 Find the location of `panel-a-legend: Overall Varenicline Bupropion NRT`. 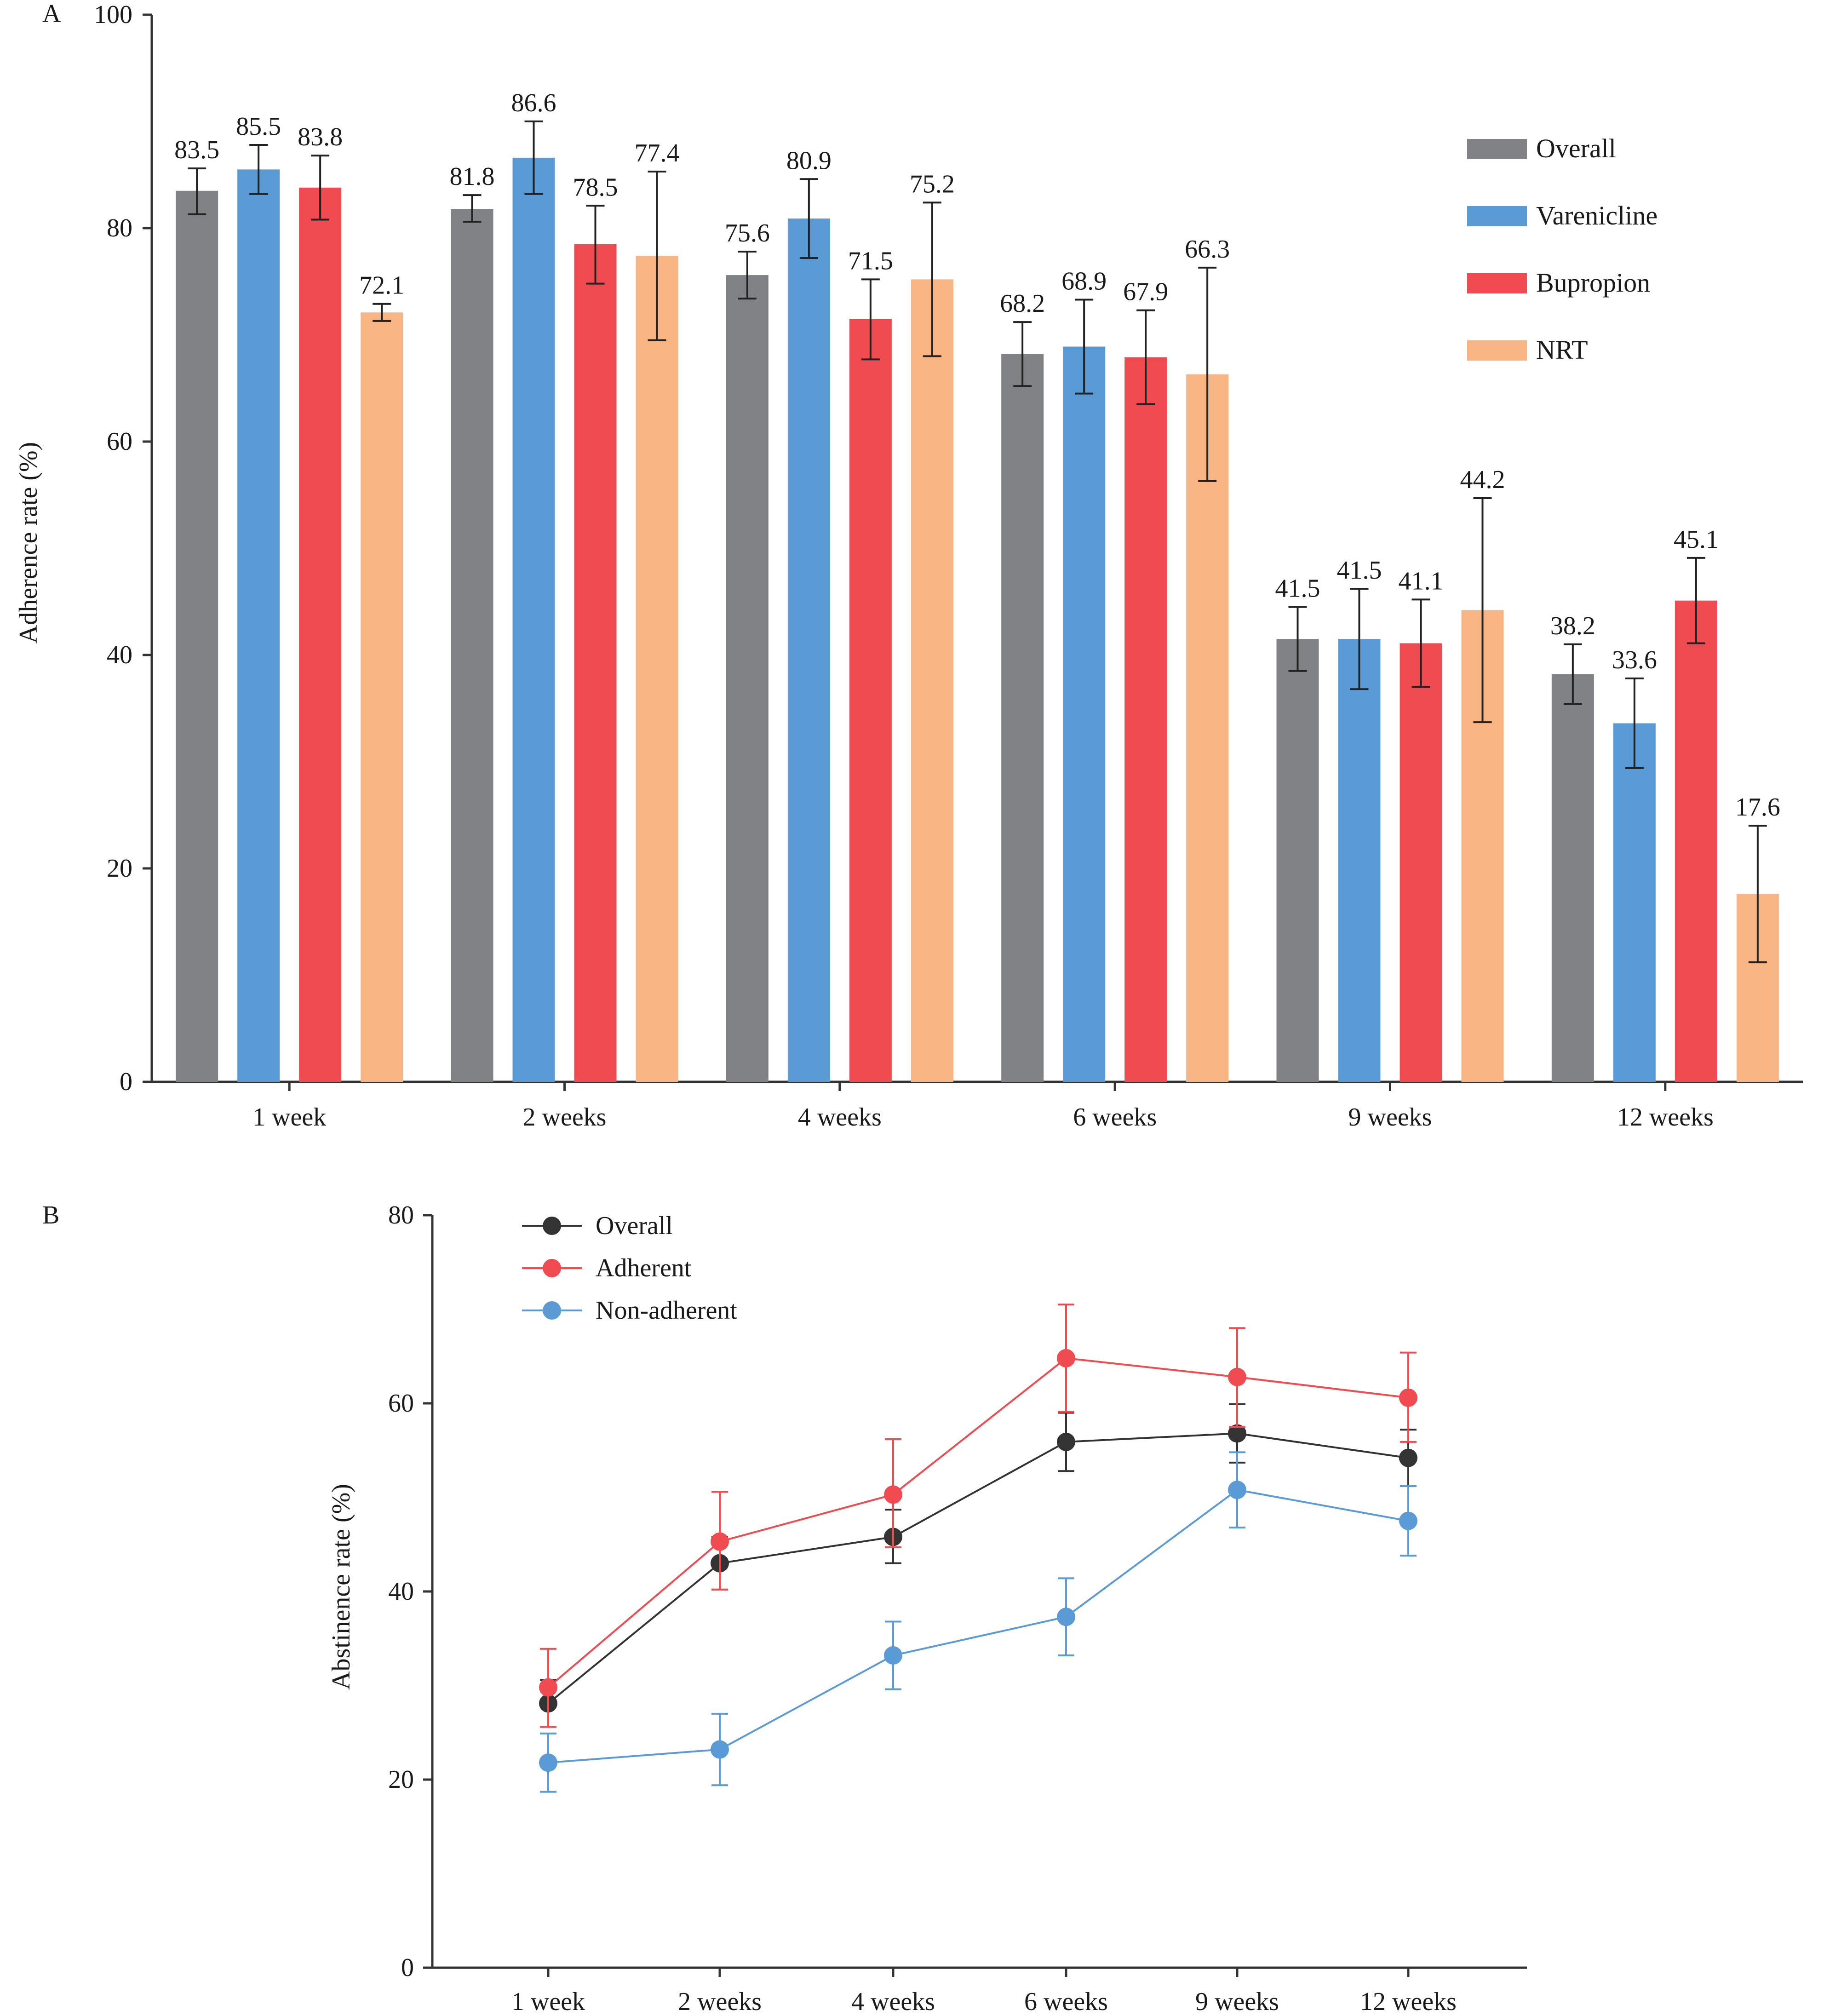

panel-a-legend: Overall Varenicline Bupropion NRT is located at coordinates (1562, 249).